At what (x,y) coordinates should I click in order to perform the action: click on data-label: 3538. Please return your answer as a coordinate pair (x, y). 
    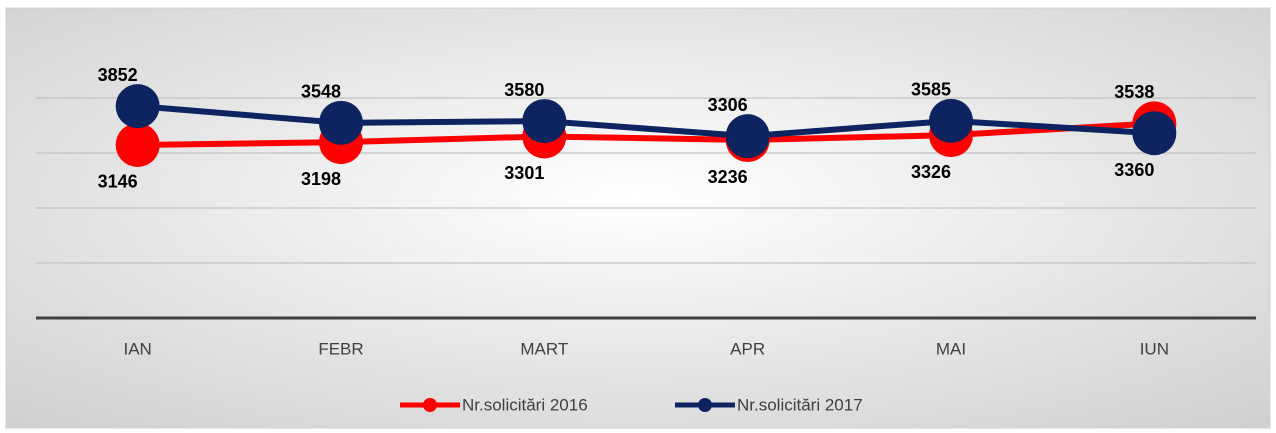
    Looking at the image, I should click on (1134, 92).